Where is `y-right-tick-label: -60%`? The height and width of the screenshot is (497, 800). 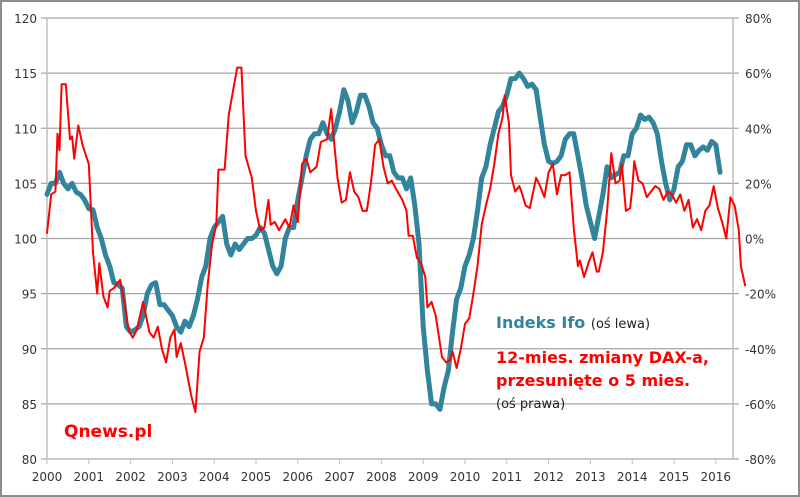
y-right-tick-label: -60% is located at coordinates (760, 405).